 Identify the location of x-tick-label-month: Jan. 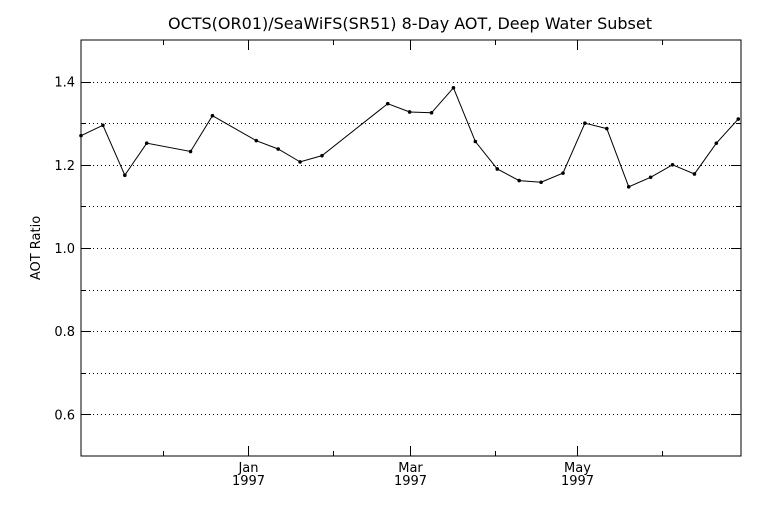
(247, 468).